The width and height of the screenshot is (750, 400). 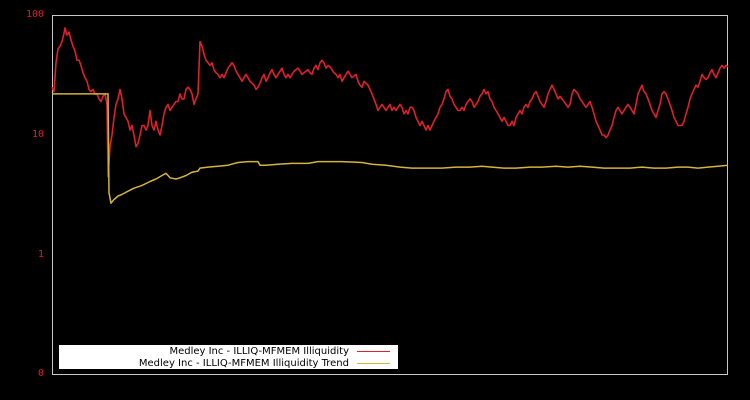 I want to click on y-tick-label-10: 10, so click(x=37, y=134).